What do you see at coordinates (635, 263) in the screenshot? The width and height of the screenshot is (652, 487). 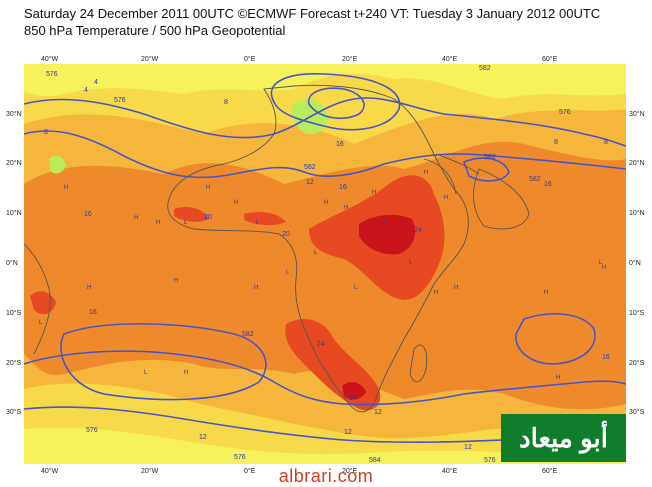 I see `lat-label-0n-right: 0°N` at bounding box center [635, 263].